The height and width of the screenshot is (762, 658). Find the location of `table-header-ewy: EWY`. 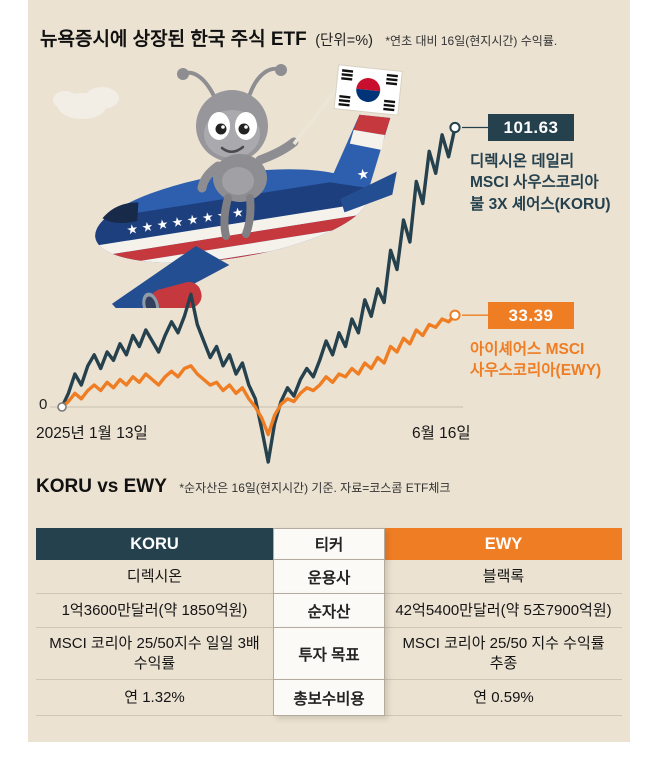

table-header-ewy: EWY is located at coordinates (503, 544).